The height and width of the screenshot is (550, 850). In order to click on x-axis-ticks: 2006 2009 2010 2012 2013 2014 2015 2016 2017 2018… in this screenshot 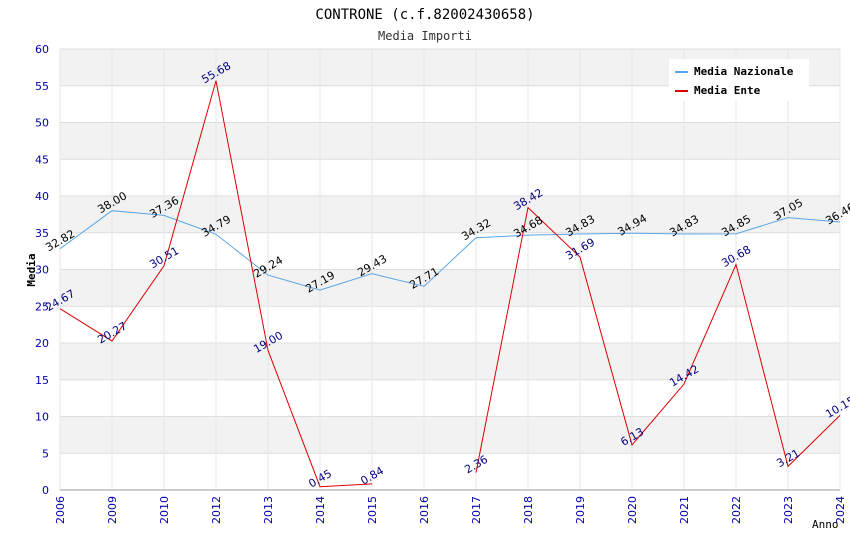, I will do `click(450, 510)`.